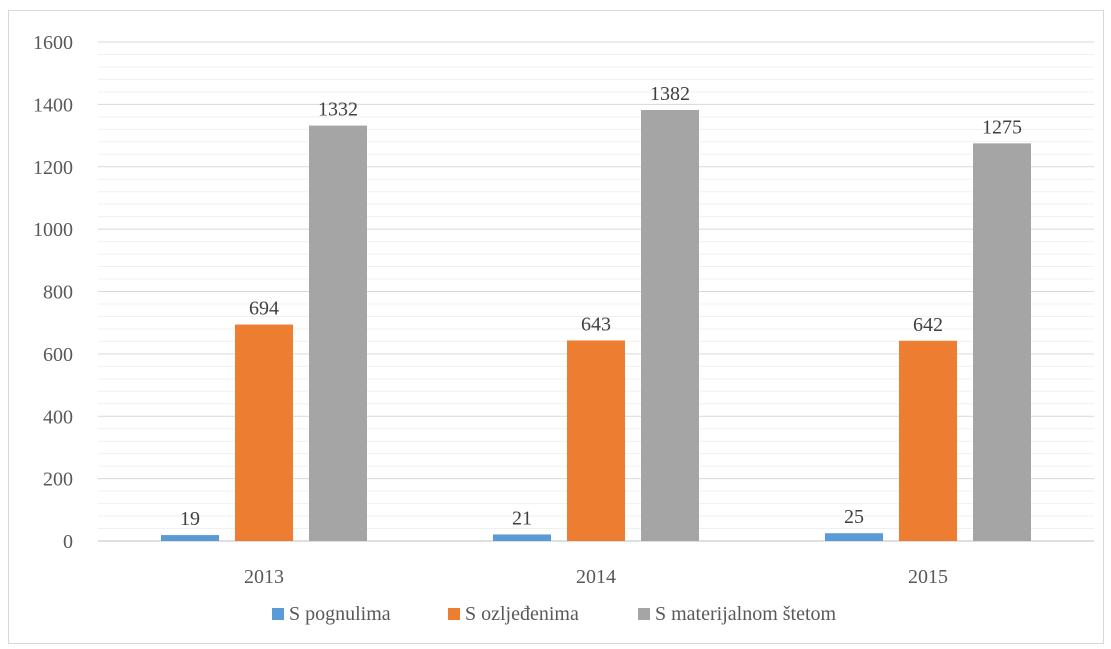 This screenshot has height=649, width=1111. I want to click on y-tick-label: 800, so click(58, 293).